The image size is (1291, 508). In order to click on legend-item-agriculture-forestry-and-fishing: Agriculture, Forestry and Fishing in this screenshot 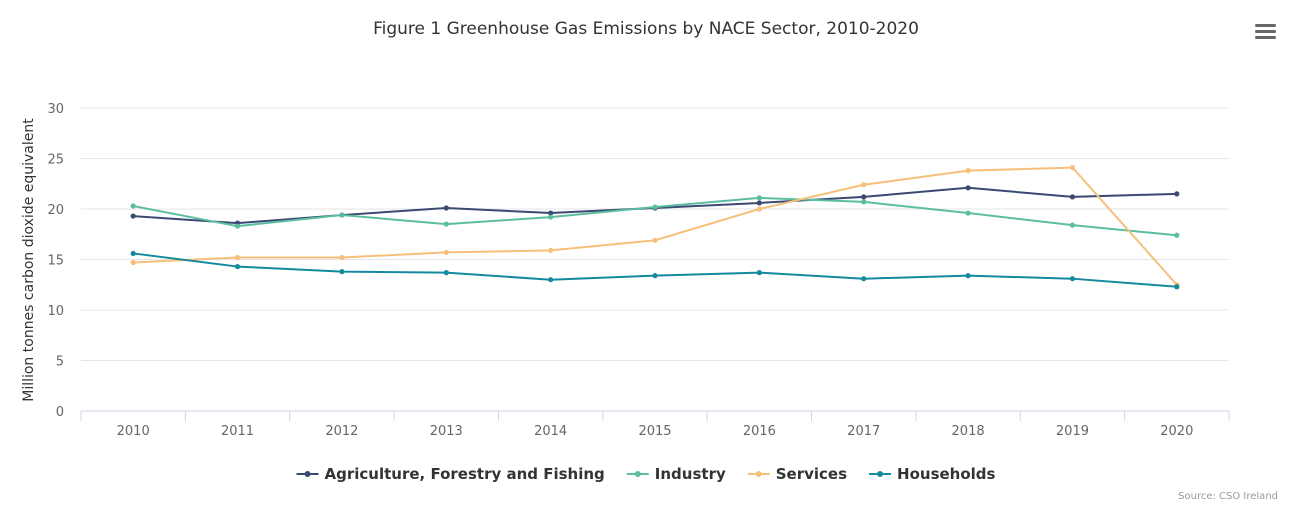, I will do `click(450, 474)`.